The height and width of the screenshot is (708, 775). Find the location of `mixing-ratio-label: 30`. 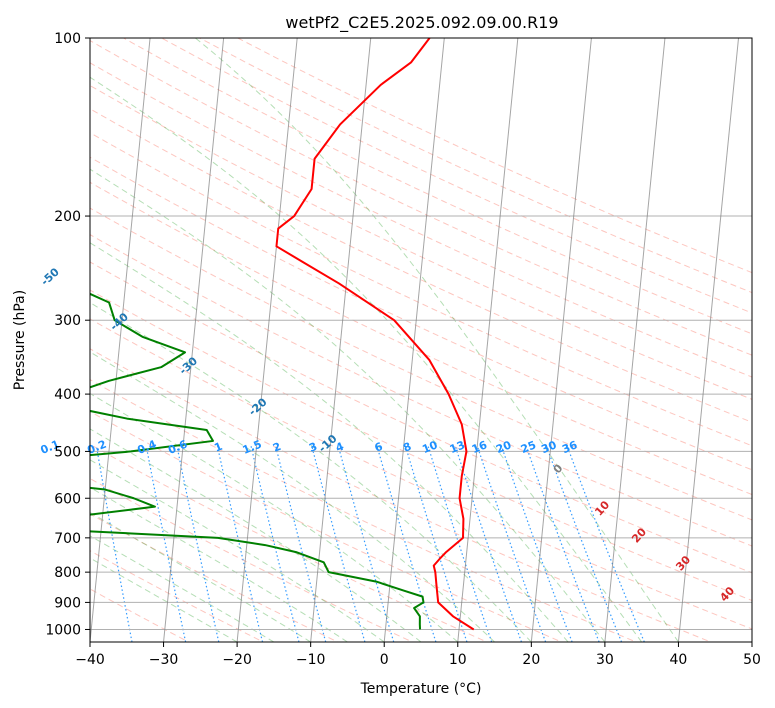

mixing-ratio-label: 30 is located at coordinates (548, 447).